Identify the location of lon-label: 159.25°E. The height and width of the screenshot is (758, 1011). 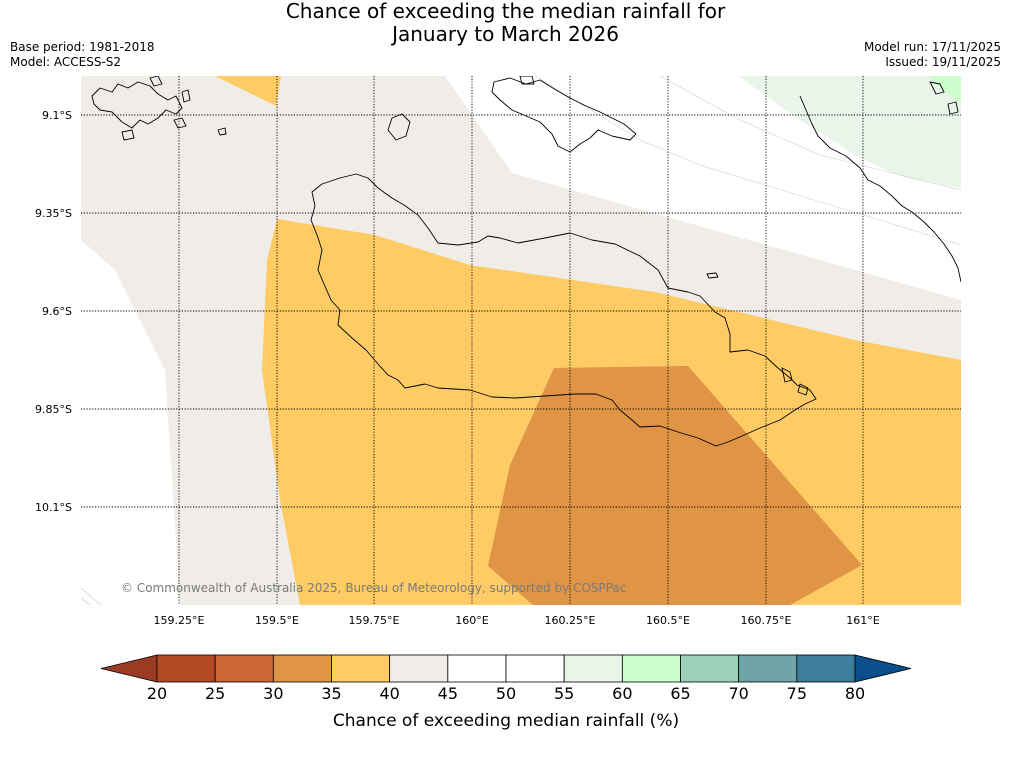
(179, 620).